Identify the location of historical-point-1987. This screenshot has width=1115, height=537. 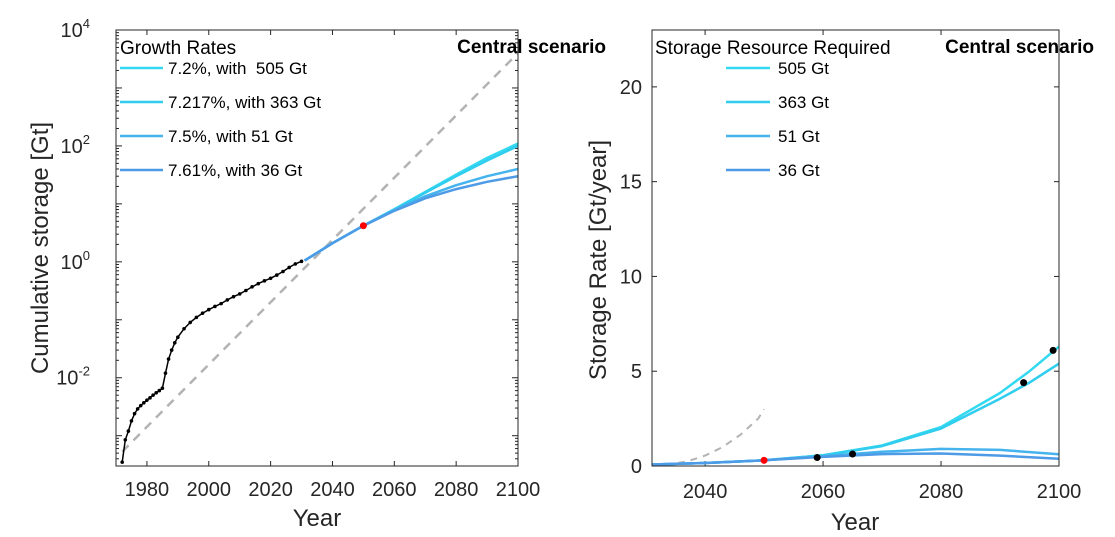
(168, 359).